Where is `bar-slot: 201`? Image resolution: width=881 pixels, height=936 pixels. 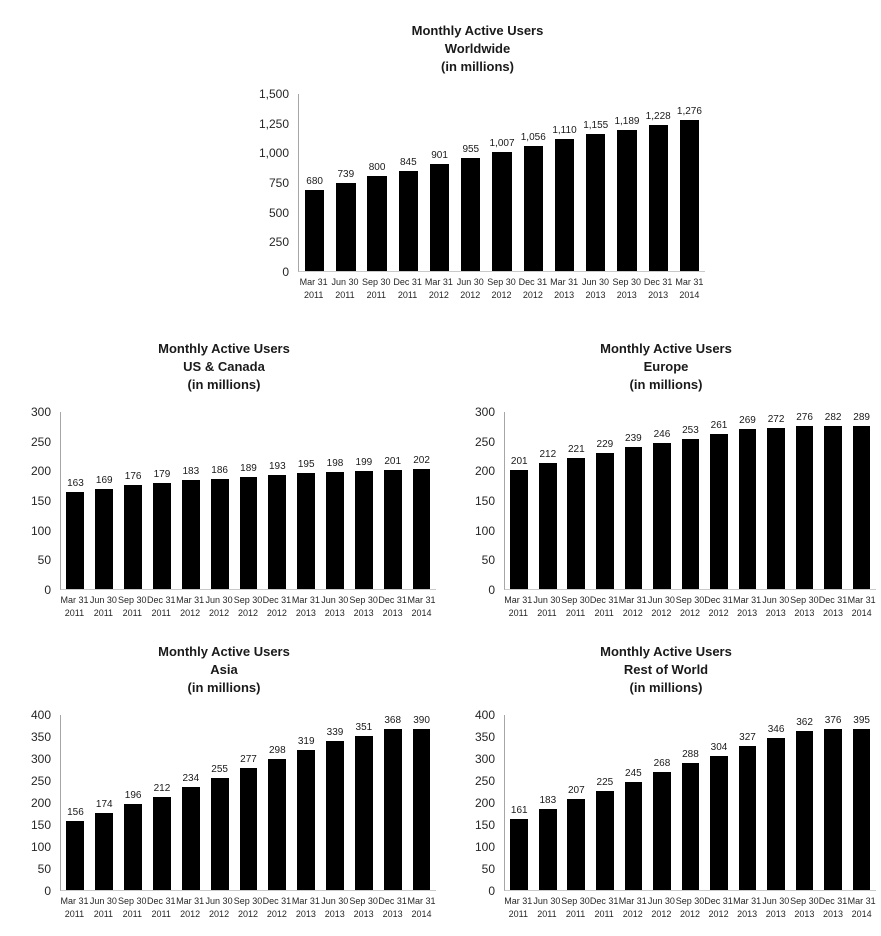 bar-slot: 201 is located at coordinates (392, 500).